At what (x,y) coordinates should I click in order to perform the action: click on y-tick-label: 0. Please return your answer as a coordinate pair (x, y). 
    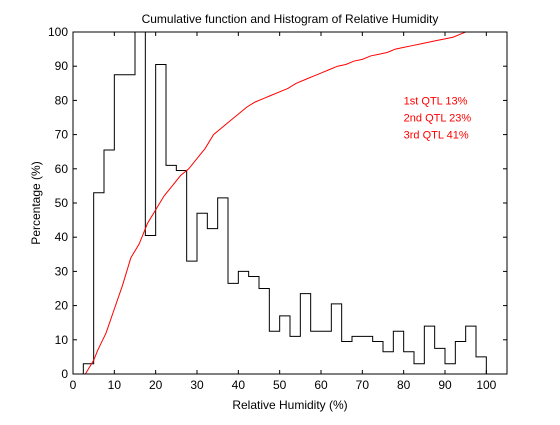
    Looking at the image, I should click on (64, 374).